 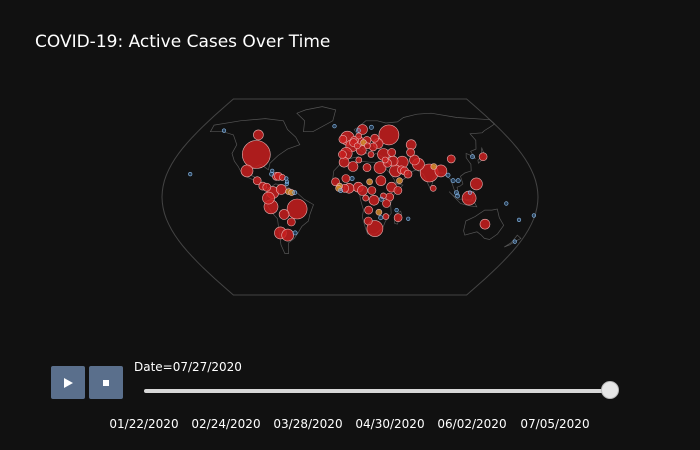 I want to click on slider-tick-label: 06/02/2020, so click(x=472, y=424).